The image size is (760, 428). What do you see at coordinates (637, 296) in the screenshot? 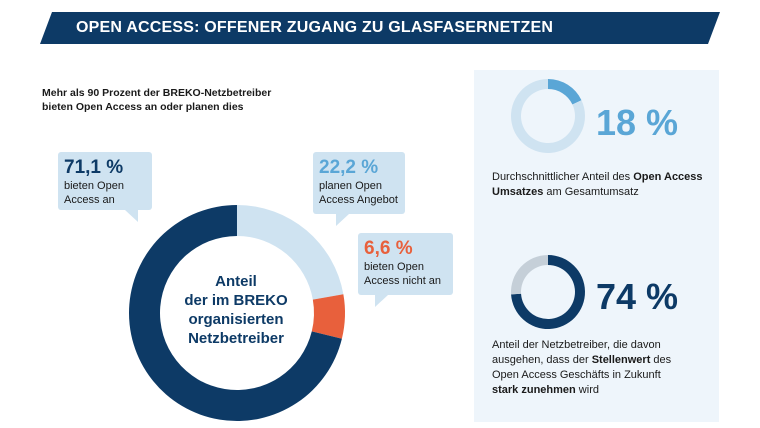
I see `stat-value-importance: 74 %` at bounding box center [637, 296].